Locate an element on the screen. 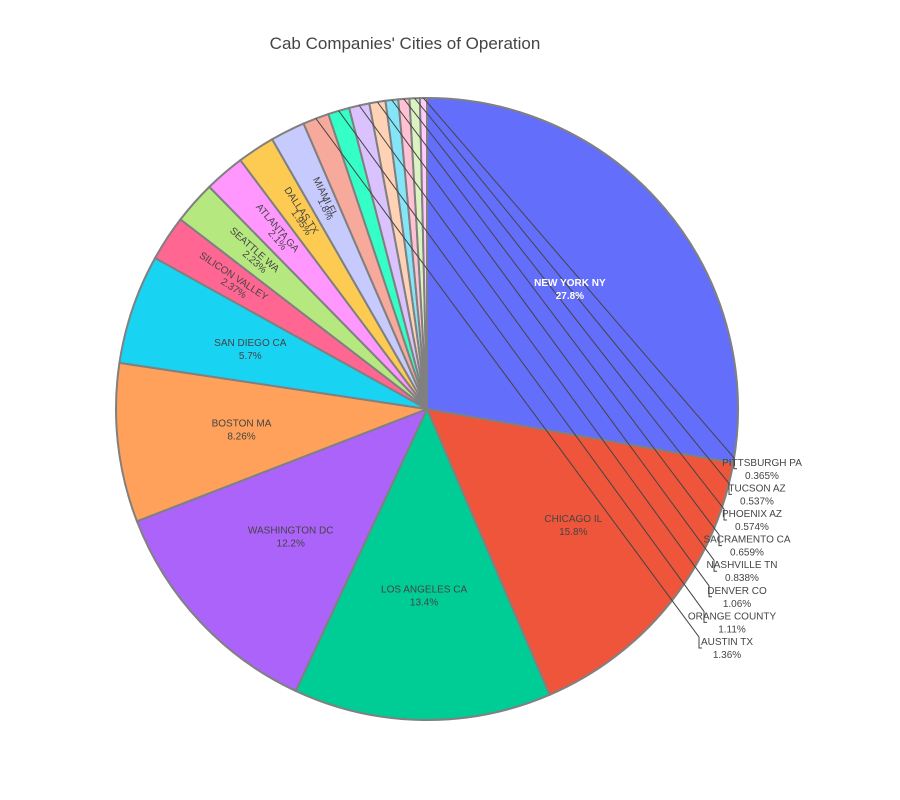 Image resolution: width=900 pixels, height=800 pixels. pct-chicago-il: 15.8% is located at coordinates (573, 532).